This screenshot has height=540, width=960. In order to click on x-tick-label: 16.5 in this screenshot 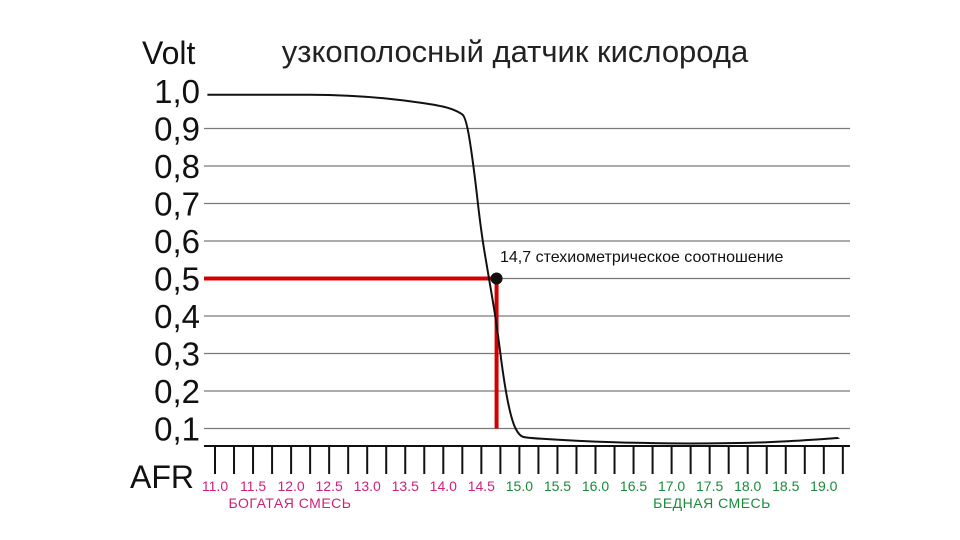, I will do `click(633, 486)`.